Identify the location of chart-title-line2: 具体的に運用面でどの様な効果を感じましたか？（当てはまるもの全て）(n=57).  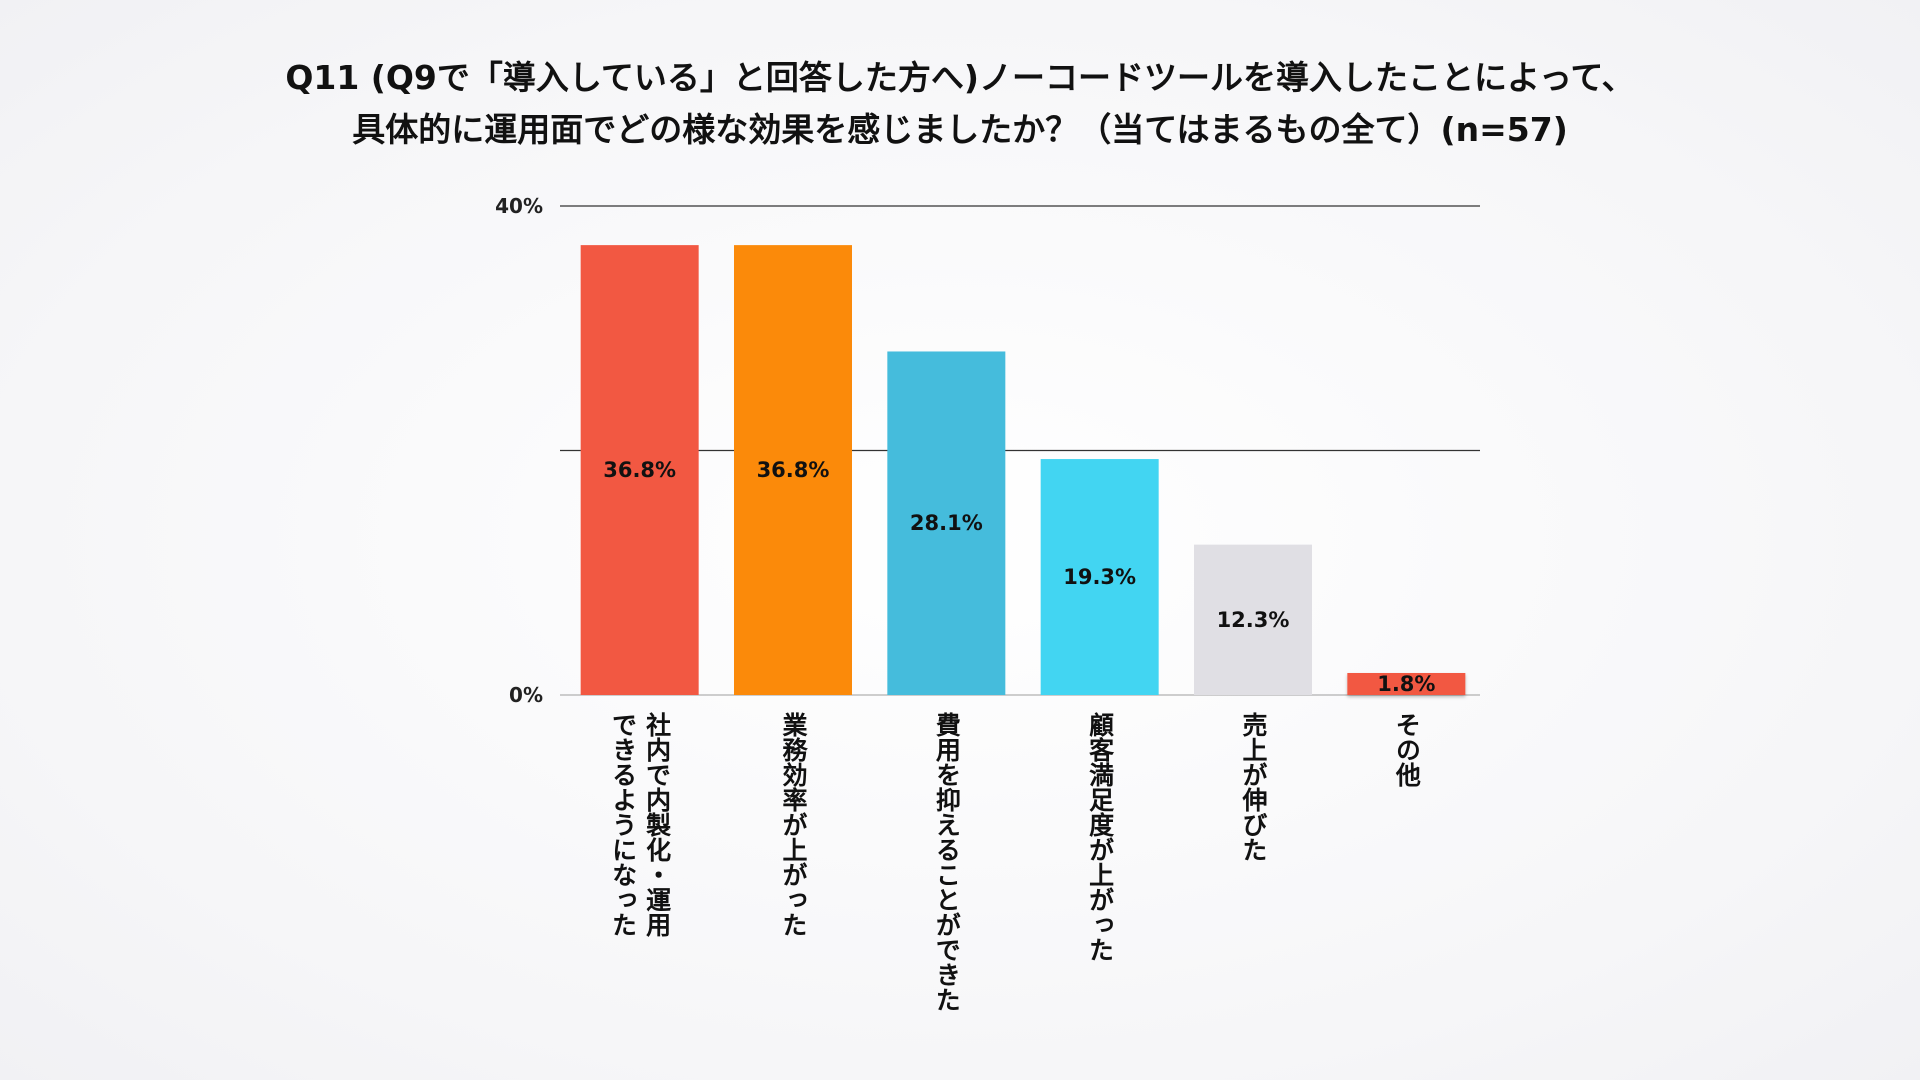
(960, 129).